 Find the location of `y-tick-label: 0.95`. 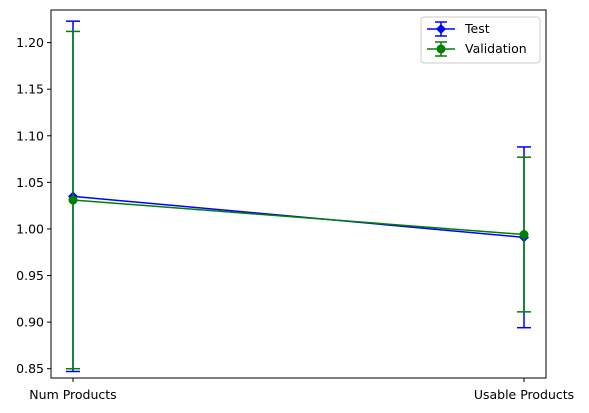

y-tick-label: 0.95 is located at coordinates (30, 275).